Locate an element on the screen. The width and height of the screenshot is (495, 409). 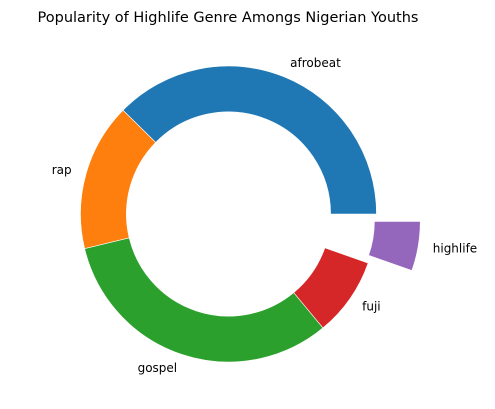
slice-gospel is located at coordinates (204, 300).